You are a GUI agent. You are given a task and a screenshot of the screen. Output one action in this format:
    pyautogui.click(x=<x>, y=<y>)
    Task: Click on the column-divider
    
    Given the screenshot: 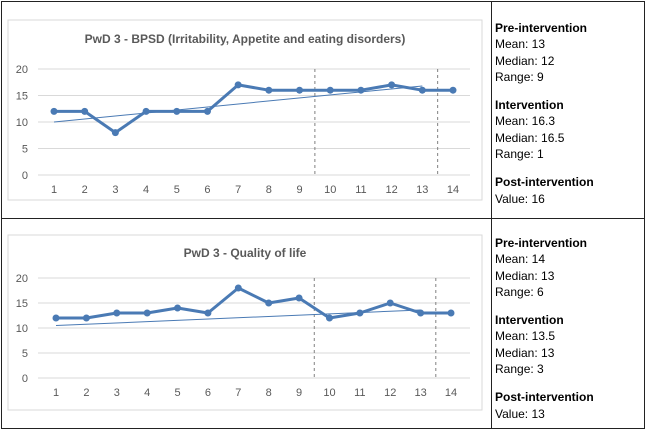 What is the action you would take?
    pyautogui.click(x=491, y=215)
    